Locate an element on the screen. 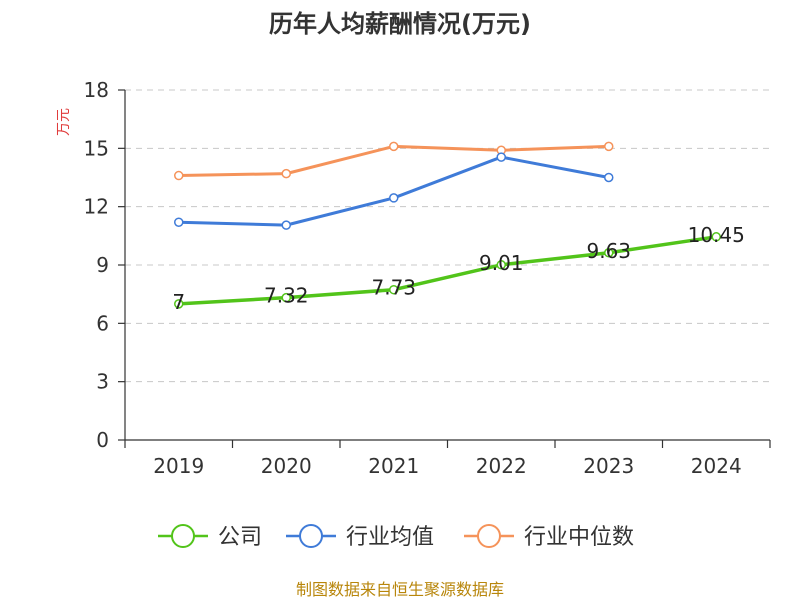 The height and width of the screenshot is (600, 800). y-tick-label: 9 is located at coordinates (102, 265).